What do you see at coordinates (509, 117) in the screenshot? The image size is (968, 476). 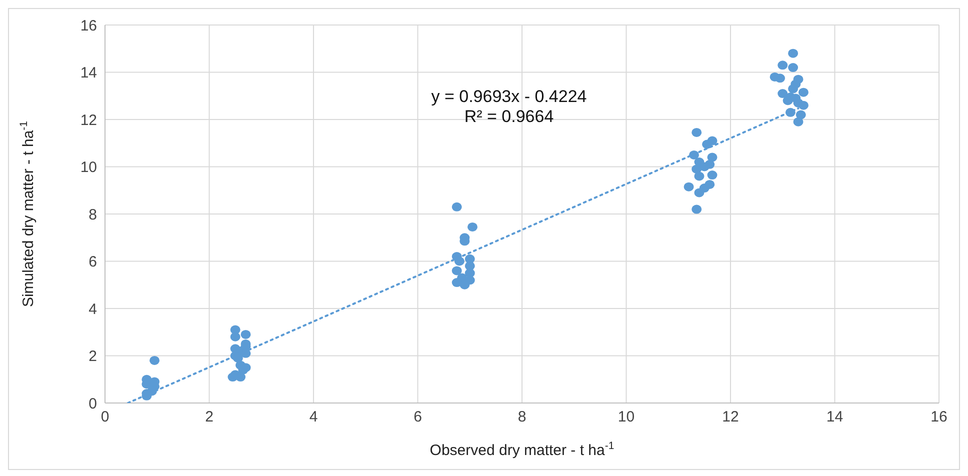 I see `annotation: R² = 0.9664` at bounding box center [509, 117].